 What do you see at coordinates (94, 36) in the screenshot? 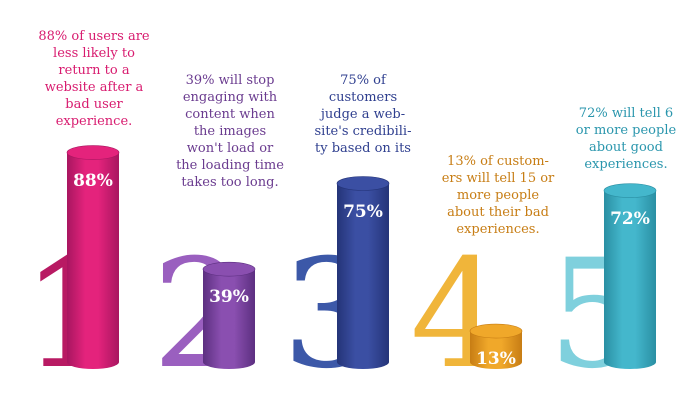
I see `caption-line: 88% of users are` at bounding box center [94, 36].